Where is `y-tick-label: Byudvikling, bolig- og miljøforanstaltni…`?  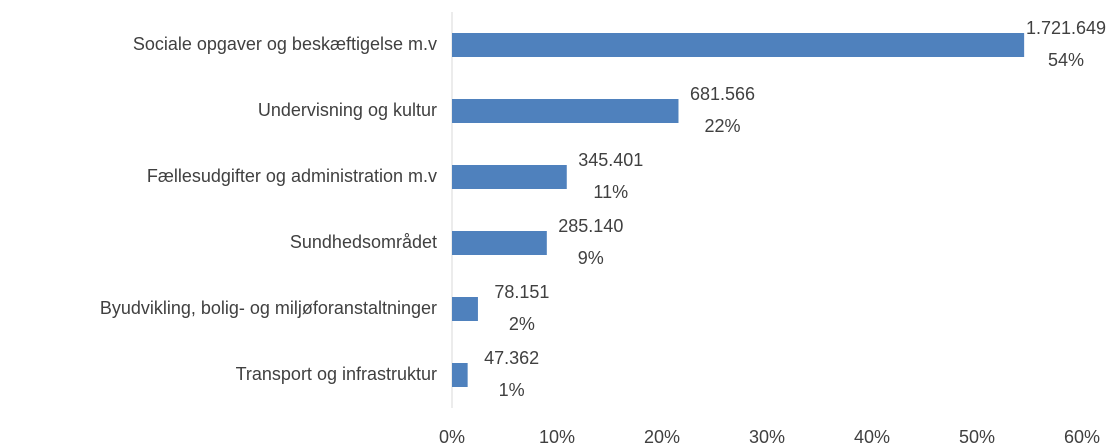 y-tick-label: Byudvikling, bolig- og miljøforanstaltni… is located at coordinates (268, 308).